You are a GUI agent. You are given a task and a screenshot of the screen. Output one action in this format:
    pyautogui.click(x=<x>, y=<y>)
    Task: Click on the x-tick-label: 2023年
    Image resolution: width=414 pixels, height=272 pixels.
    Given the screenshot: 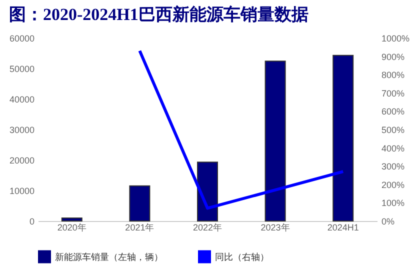 What is the action you would take?
    pyautogui.click(x=275, y=227)
    